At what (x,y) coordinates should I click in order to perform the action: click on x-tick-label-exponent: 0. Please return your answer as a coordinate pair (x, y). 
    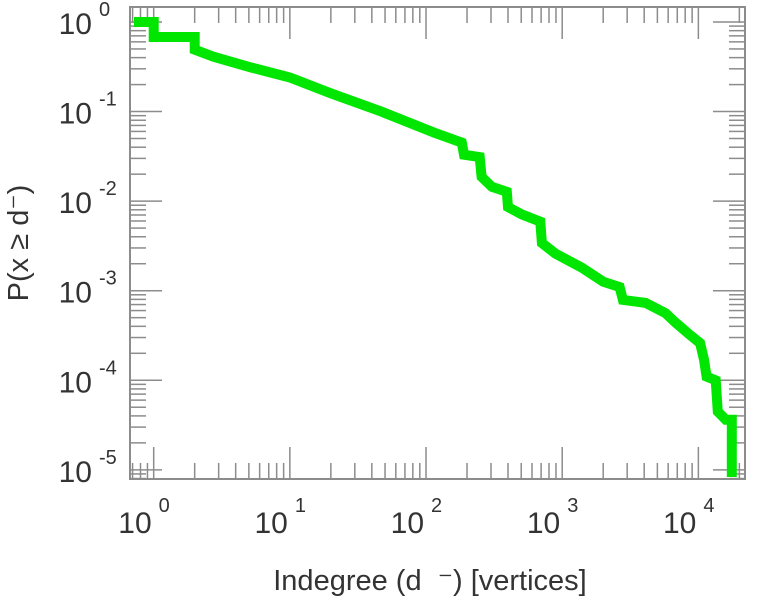
    Looking at the image, I should click on (164, 506).